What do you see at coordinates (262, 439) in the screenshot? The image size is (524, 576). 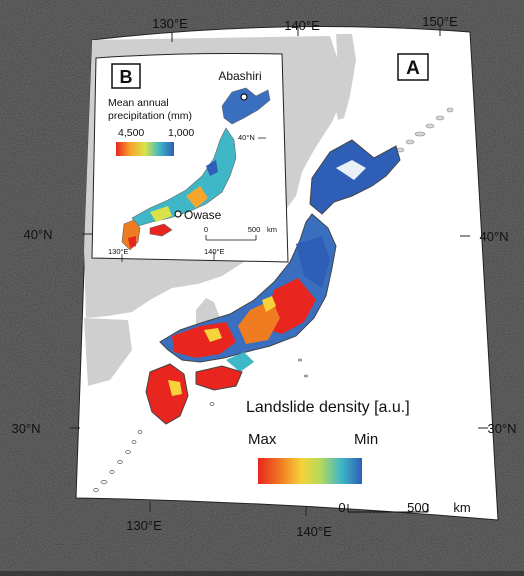 I see `legend-max-label: Max` at bounding box center [262, 439].